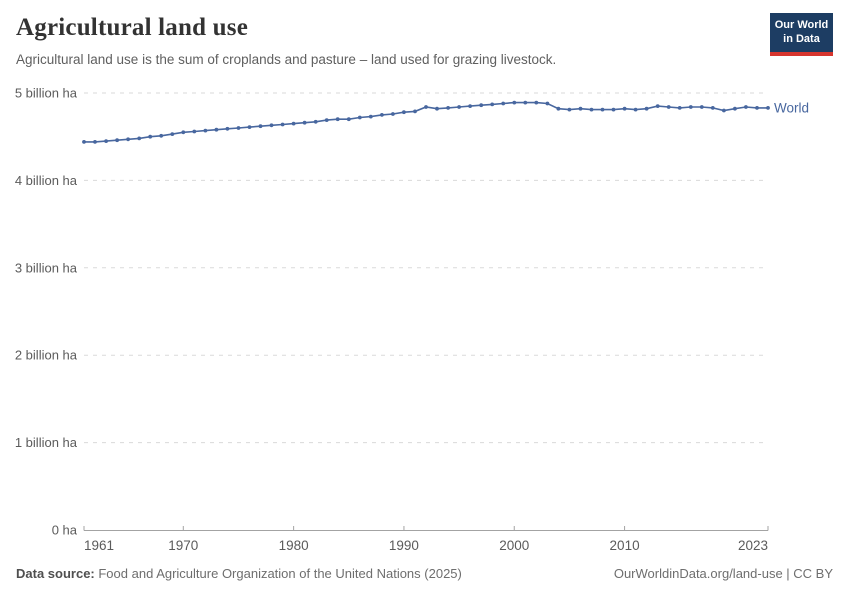 The width and height of the screenshot is (850, 600). Describe the element at coordinates (294, 545) in the screenshot. I see `x-axis-tick-label: 1980` at that location.